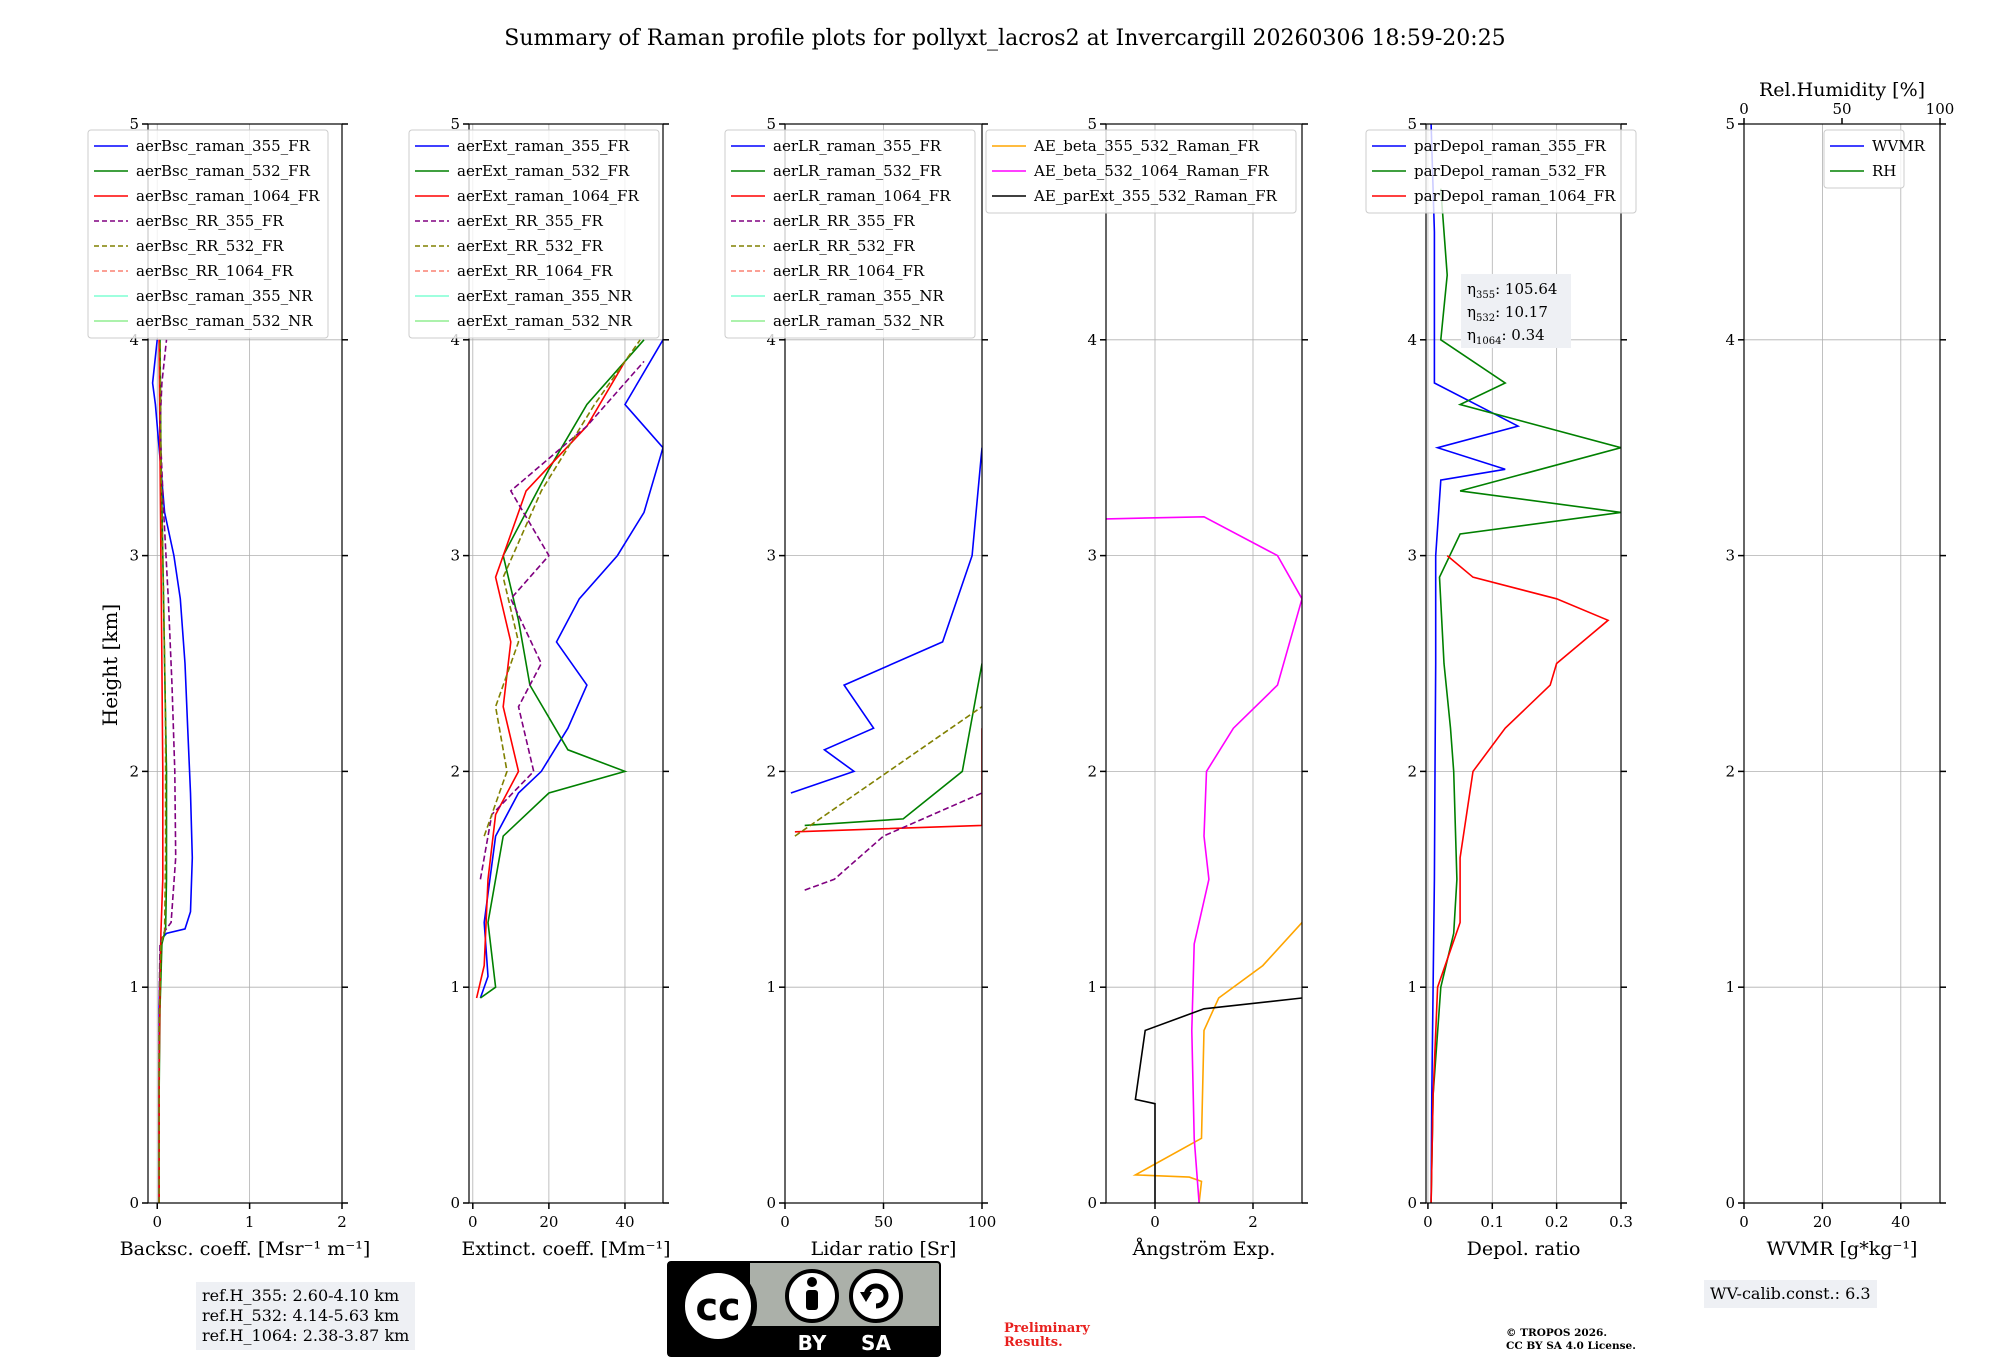 The width and height of the screenshot is (2000, 1360). What do you see at coordinates (543, 171) in the screenshot?
I see `legend-entry-aerExt_raman_532_FR: aerExt_raman_532_FR` at bounding box center [543, 171].